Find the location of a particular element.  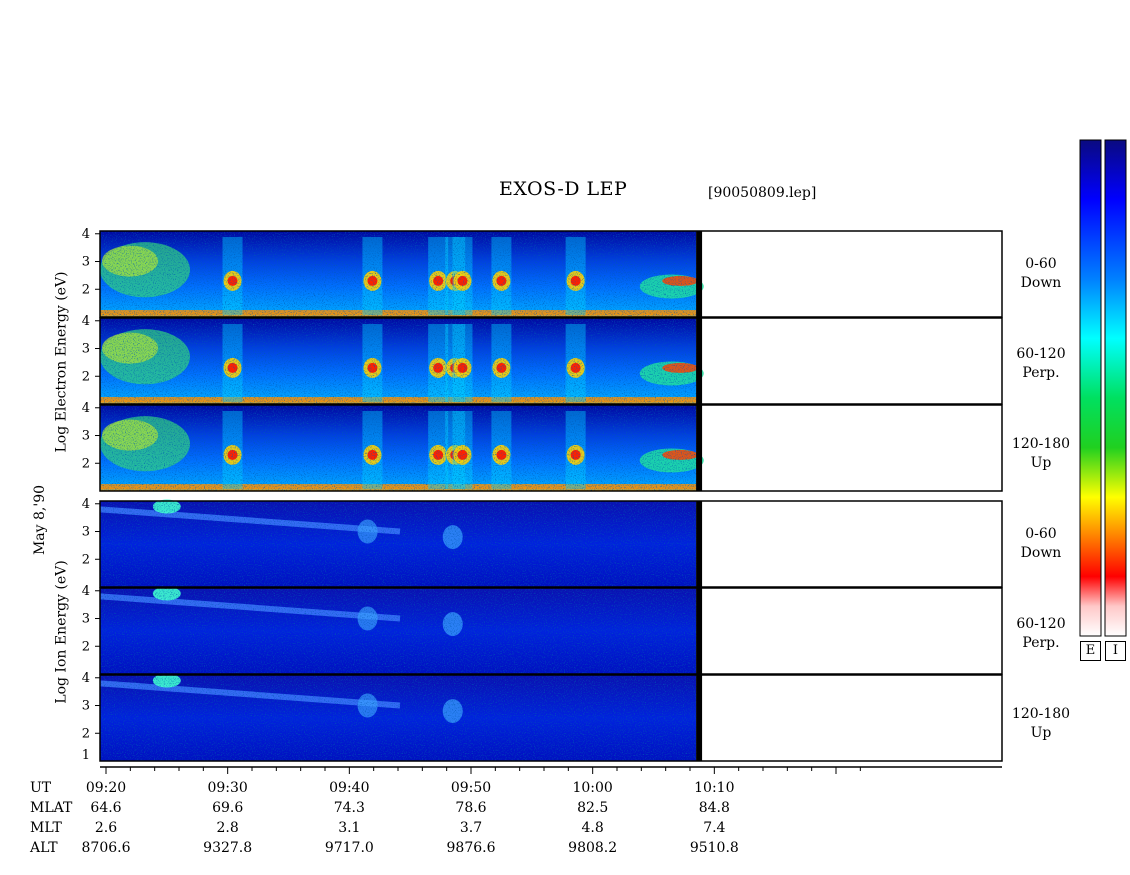

ion-panel-1-label: 0-60 Down is located at coordinates (1041, 543).